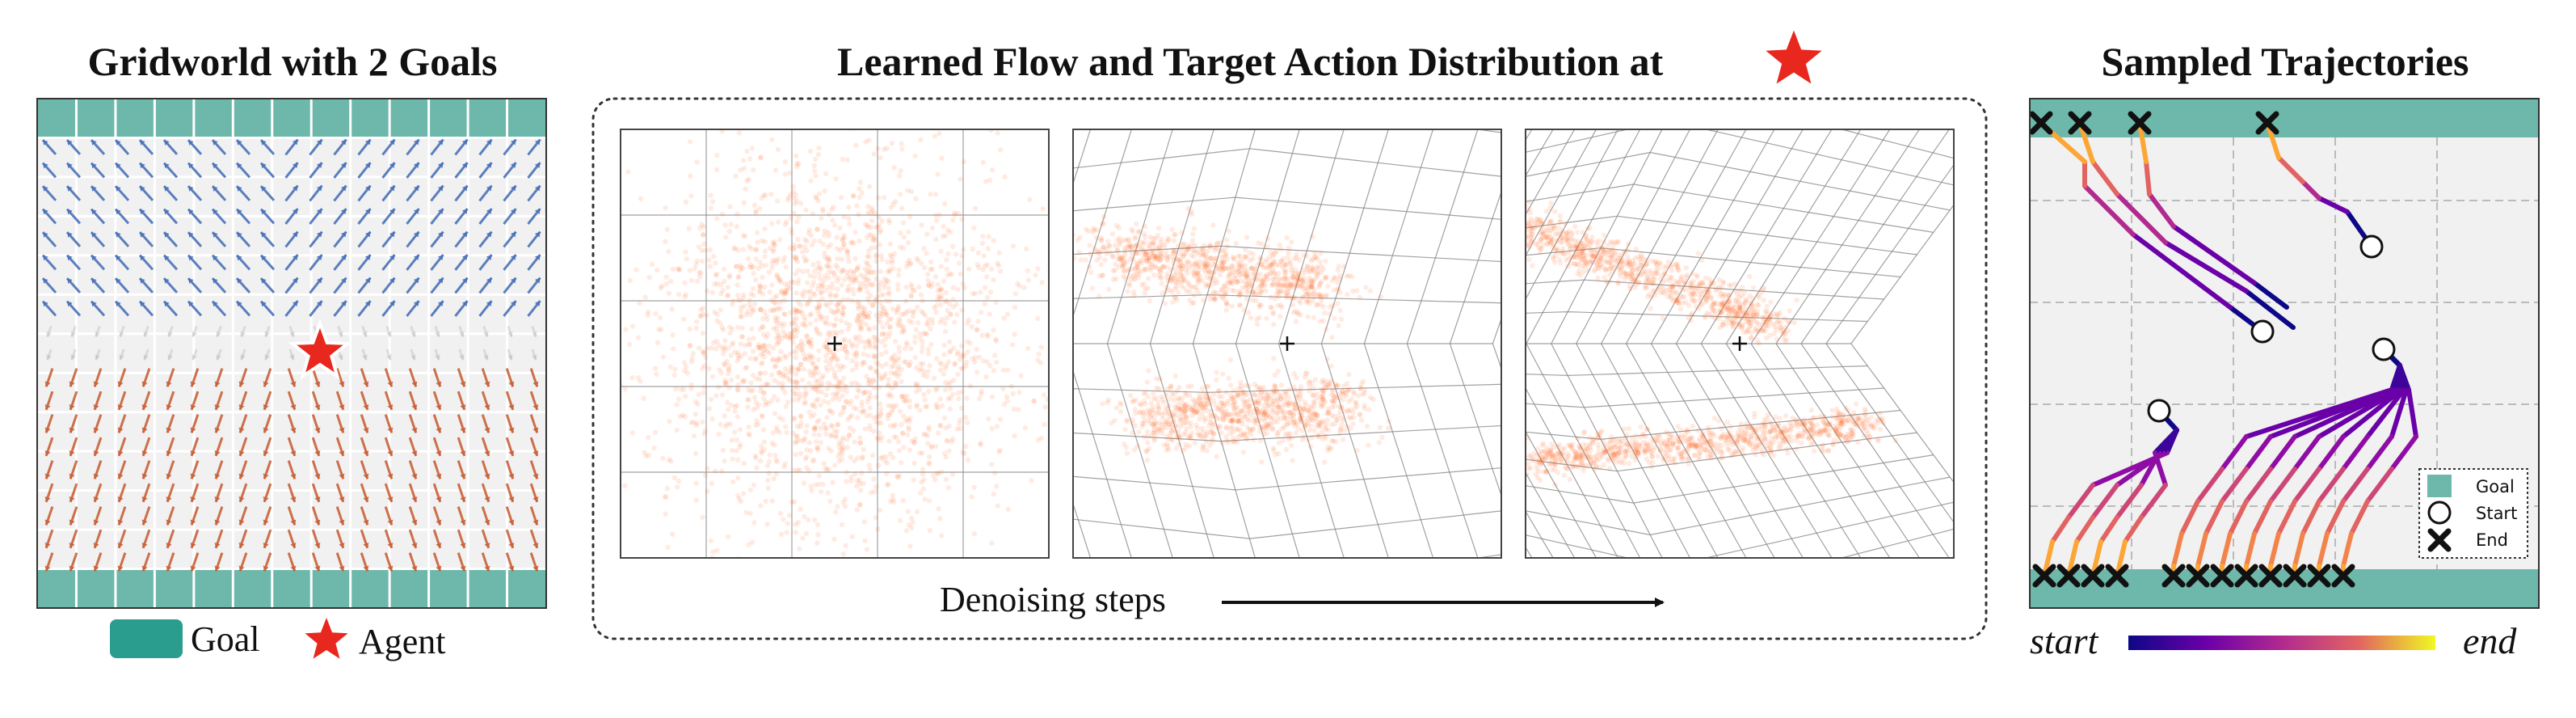  I want to click on traj-legend-end-label: End, so click(2492, 540).